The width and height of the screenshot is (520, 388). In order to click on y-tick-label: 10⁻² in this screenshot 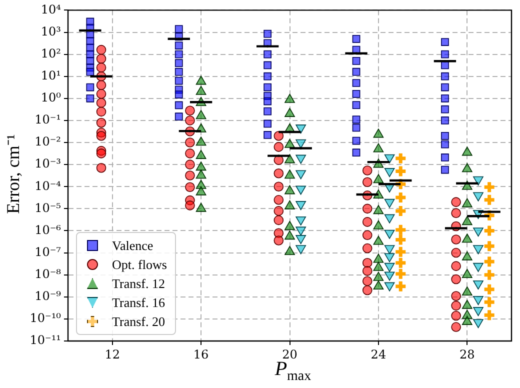, I will do `click(48, 141)`.